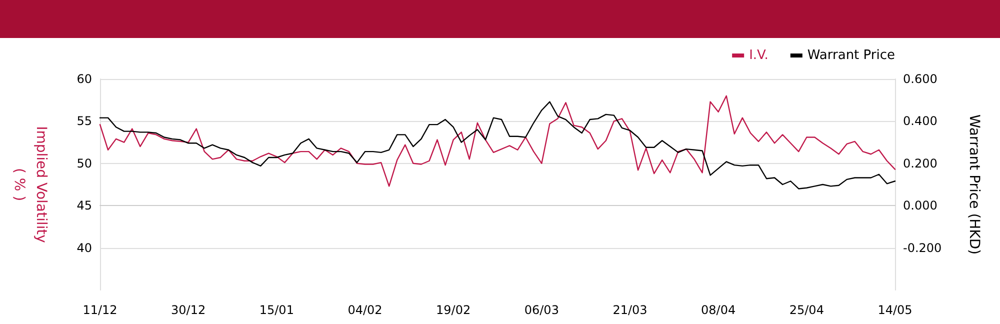  I want to click on x-tick-label: 14/05, so click(895, 310).